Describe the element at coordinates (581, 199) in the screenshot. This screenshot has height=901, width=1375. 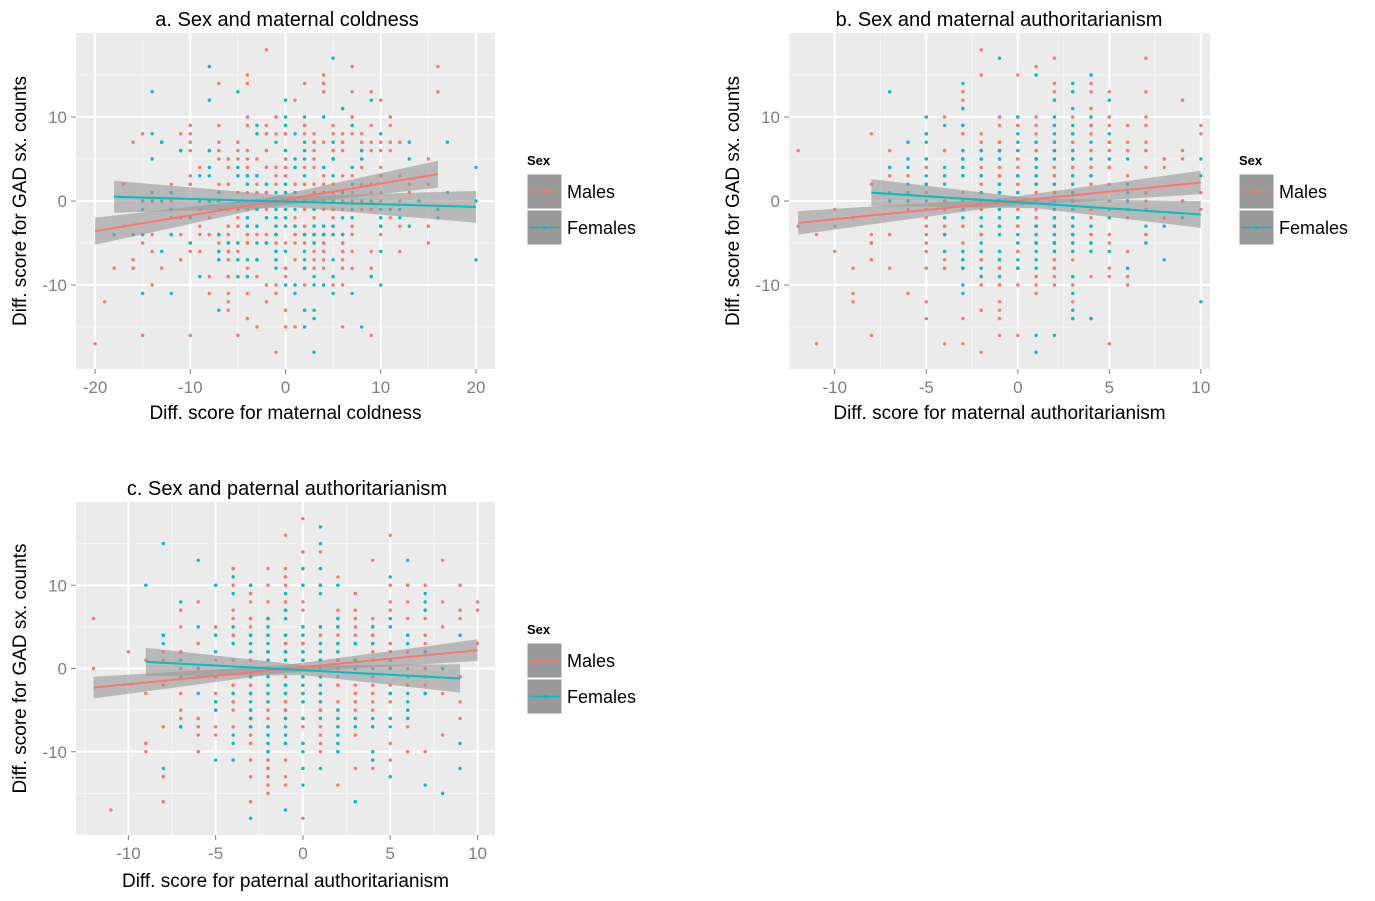
I see `legend: Sex Males Females` at that location.